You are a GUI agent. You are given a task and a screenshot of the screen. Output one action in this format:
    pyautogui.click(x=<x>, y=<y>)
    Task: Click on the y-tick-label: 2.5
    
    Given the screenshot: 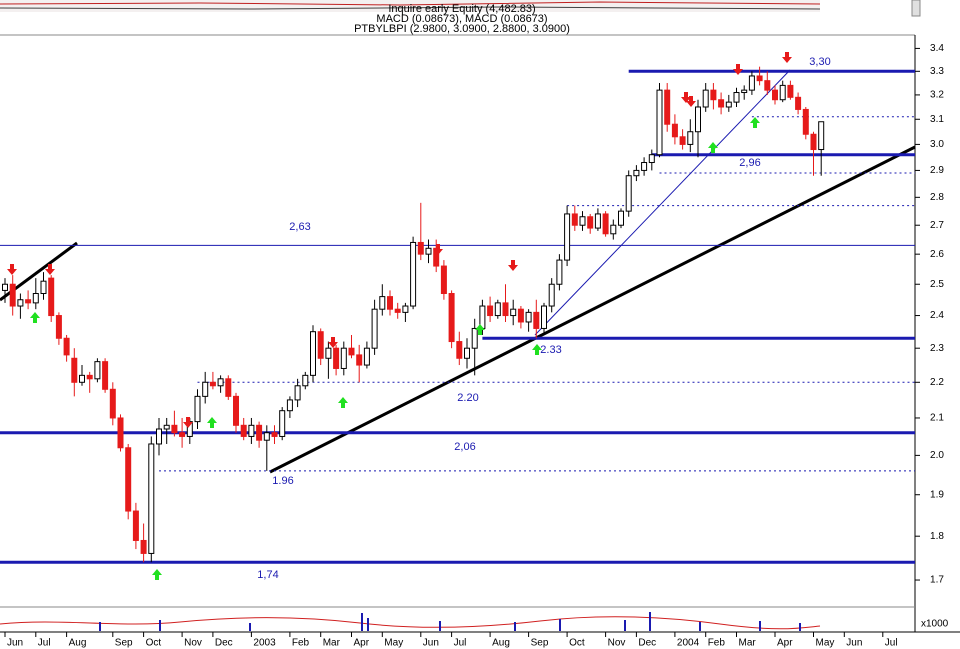 What is the action you would take?
    pyautogui.click(x=937, y=284)
    